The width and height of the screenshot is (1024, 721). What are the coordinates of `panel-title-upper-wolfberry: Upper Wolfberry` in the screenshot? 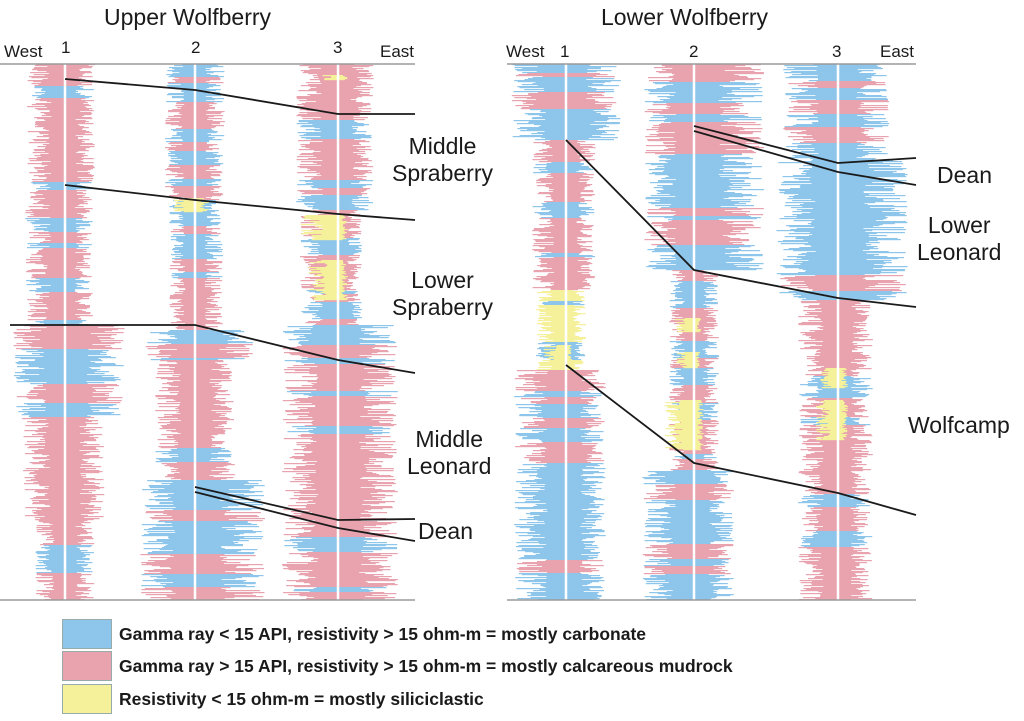 It's located at (188, 17).